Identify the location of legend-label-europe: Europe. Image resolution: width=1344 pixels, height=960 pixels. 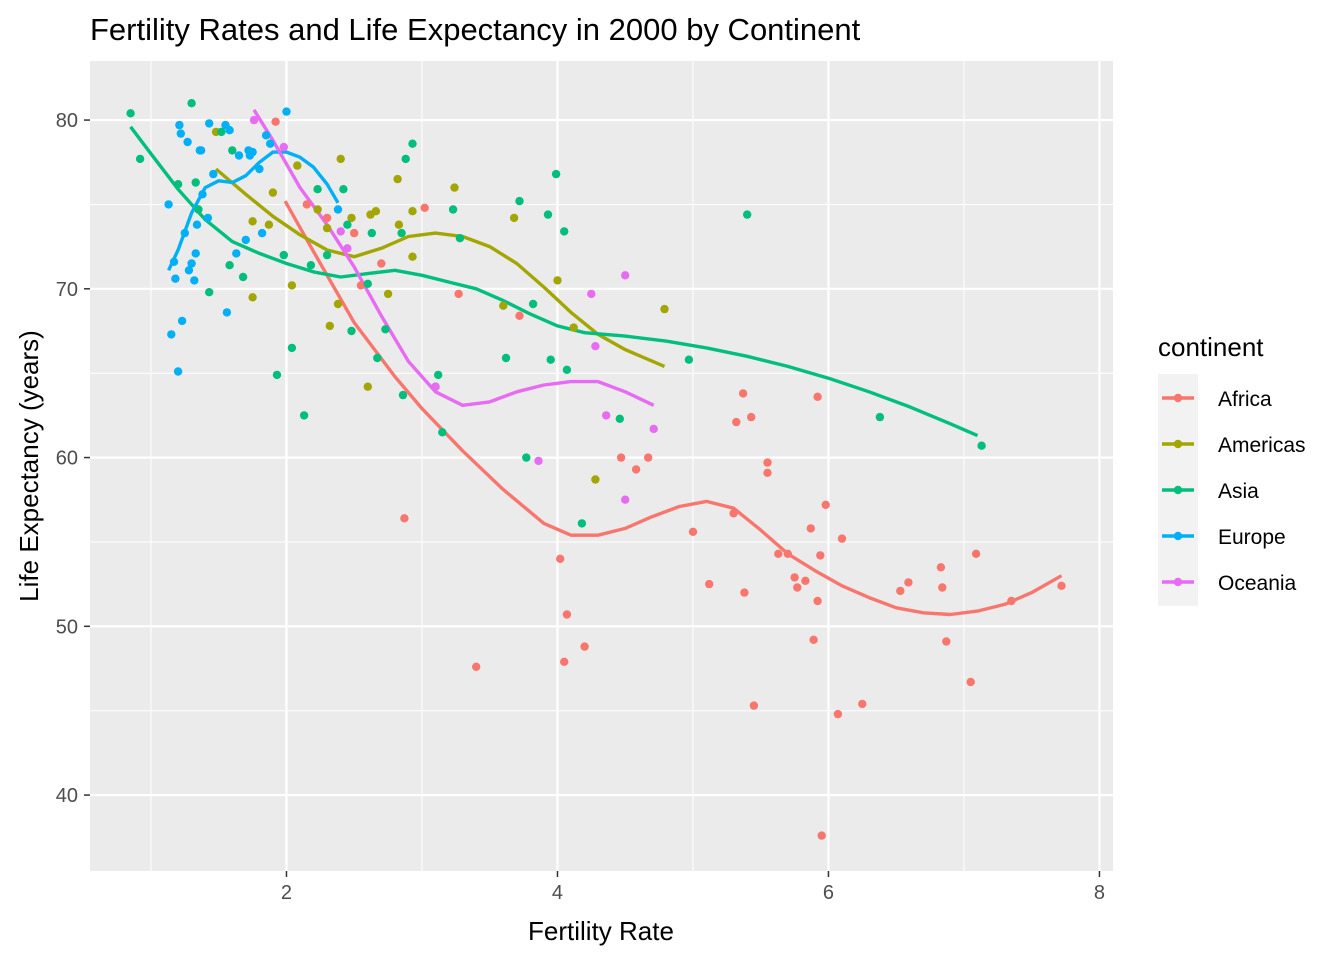
(1252, 537).